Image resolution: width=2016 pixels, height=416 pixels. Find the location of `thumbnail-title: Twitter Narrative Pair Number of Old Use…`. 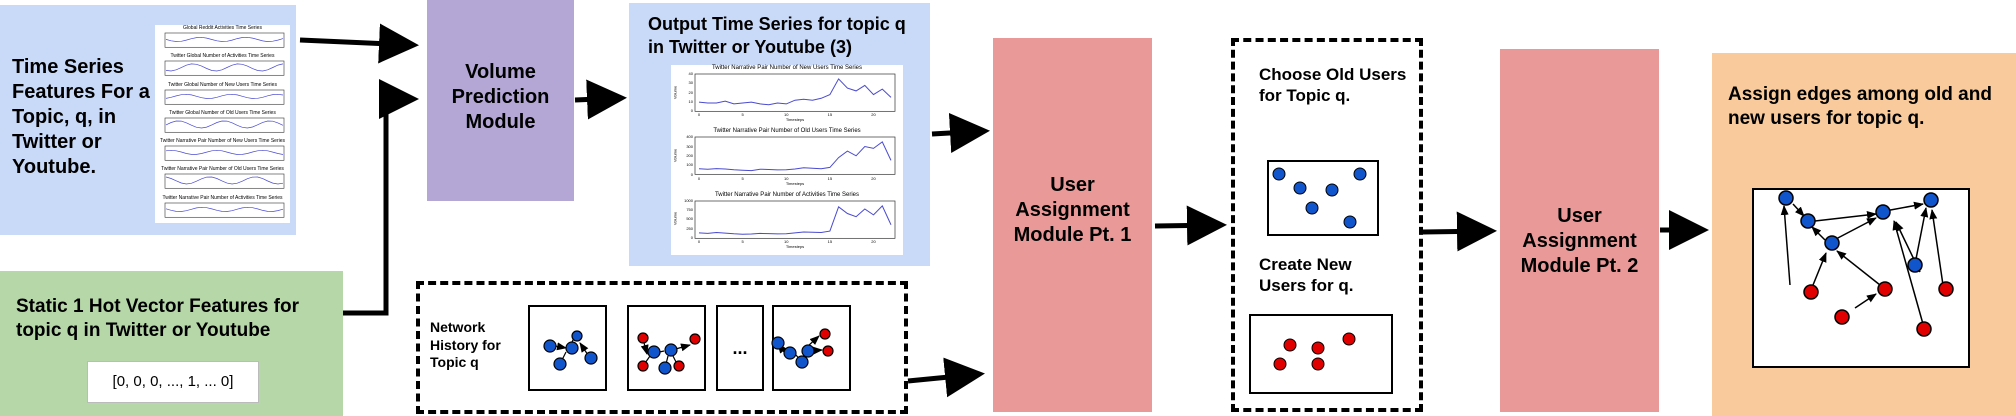

thumbnail-title: Twitter Narrative Pair Number of Old Use… is located at coordinates (222, 169).